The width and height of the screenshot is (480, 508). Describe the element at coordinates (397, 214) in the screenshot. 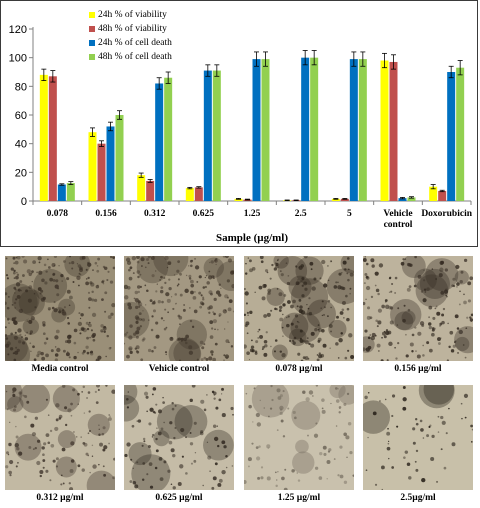

I see `x-tick-label: Vehicle` at that location.